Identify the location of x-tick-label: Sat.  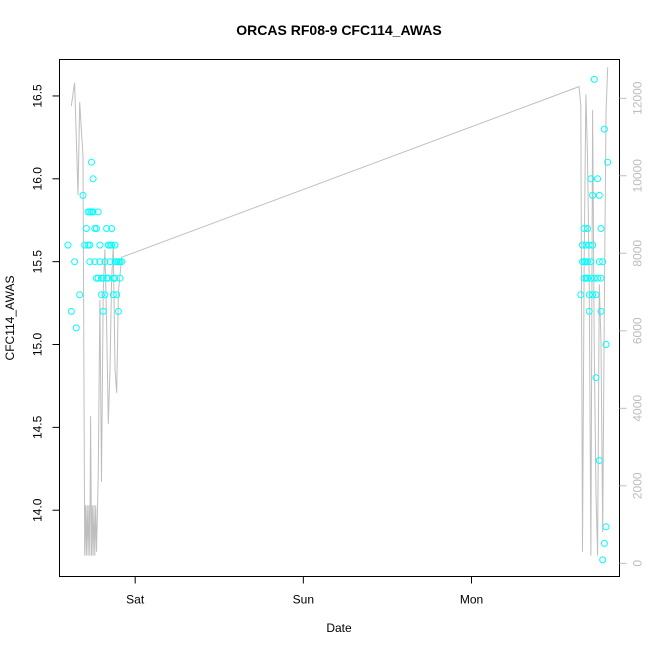
(135, 600).